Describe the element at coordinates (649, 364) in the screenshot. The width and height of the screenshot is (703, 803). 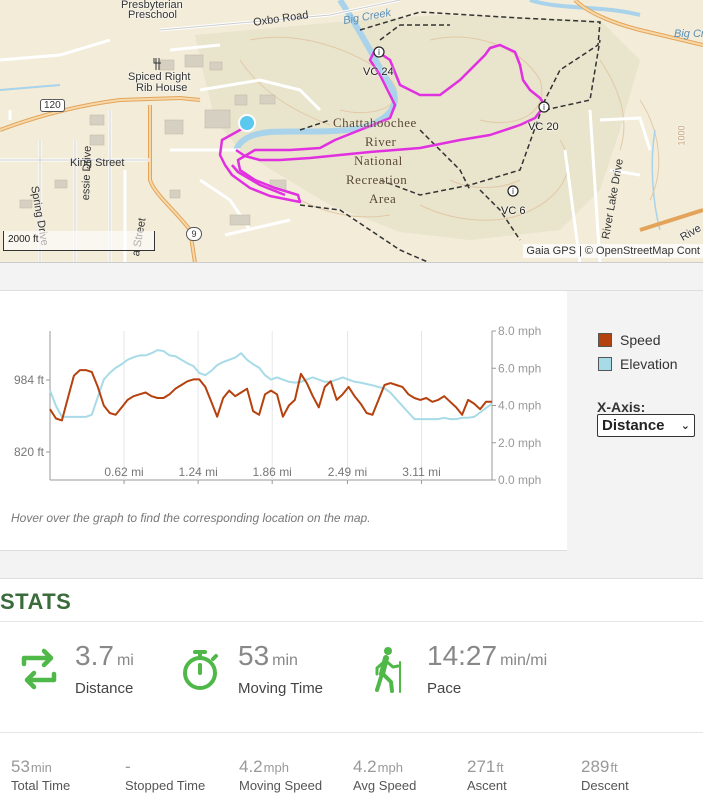
I see `legend-label-elevation: Elevation` at that location.